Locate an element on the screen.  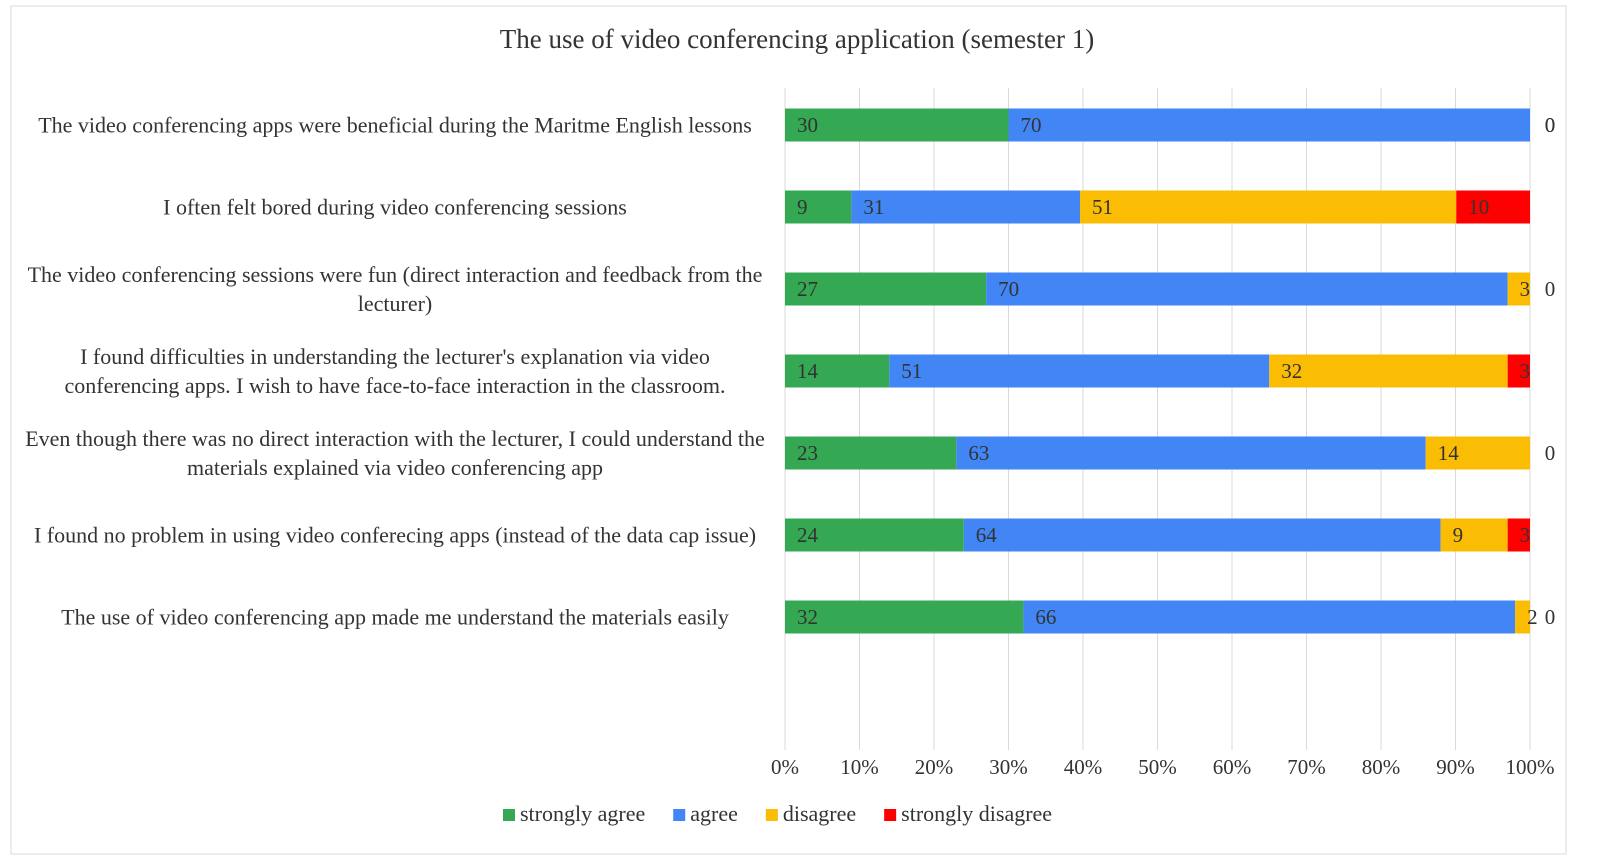
data-label: 23 is located at coordinates (807, 453).